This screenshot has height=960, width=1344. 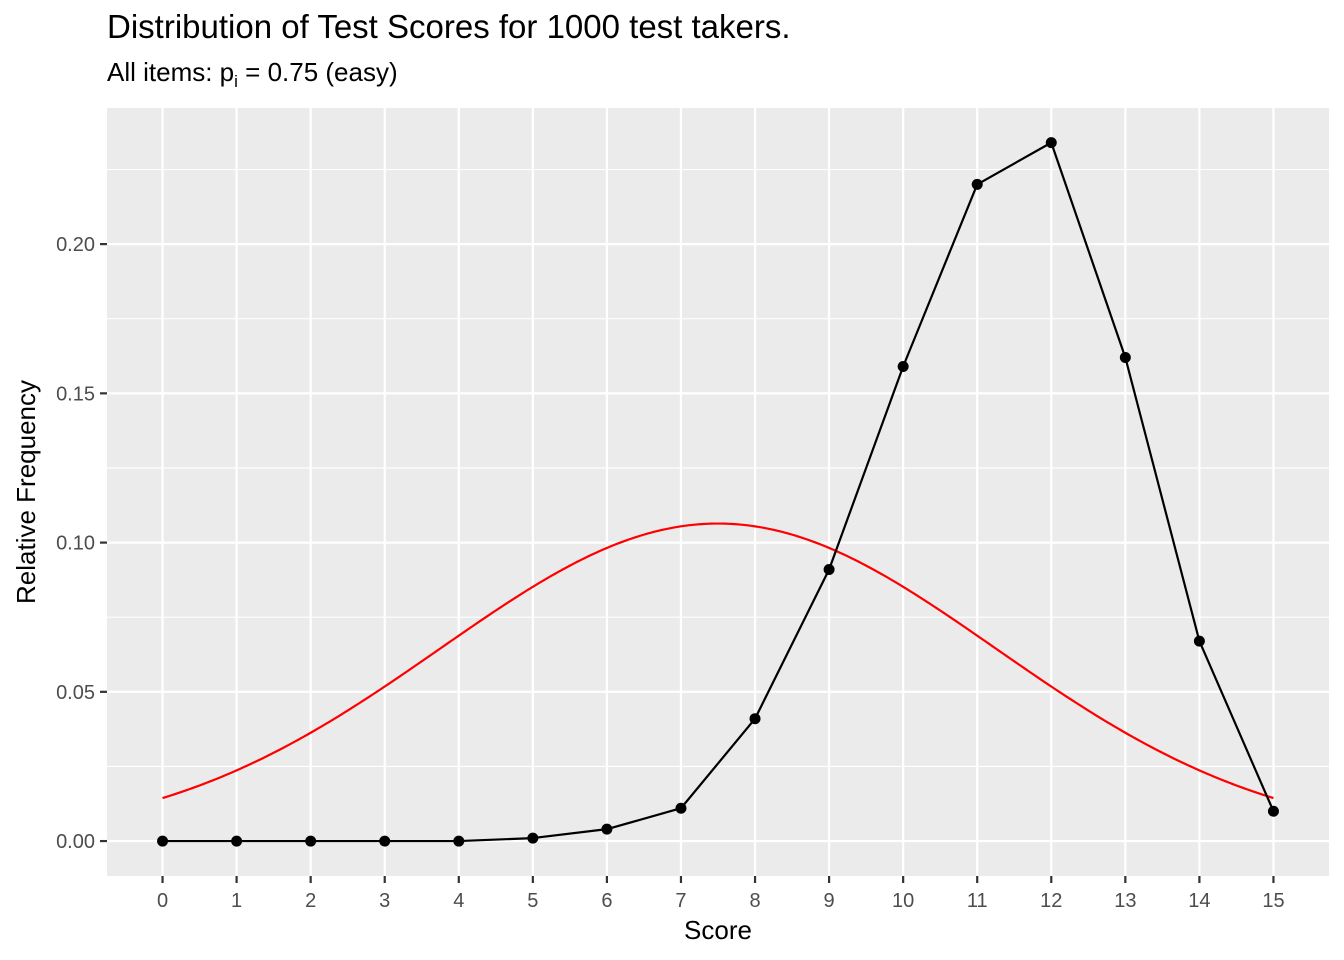 What do you see at coordinates (532, 901) in the screenshot?
I see `x-tick-label: 5` at bounding box center [532, 901].